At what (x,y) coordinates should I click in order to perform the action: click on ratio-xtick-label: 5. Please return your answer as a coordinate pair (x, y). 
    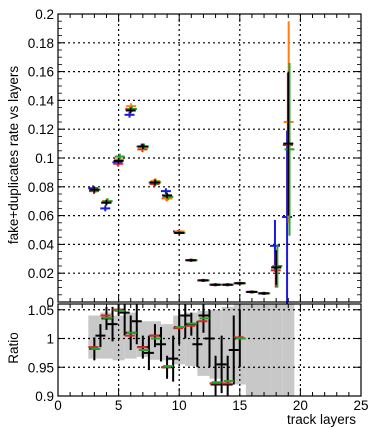
    Looking at the image, I should click on (119, 405).